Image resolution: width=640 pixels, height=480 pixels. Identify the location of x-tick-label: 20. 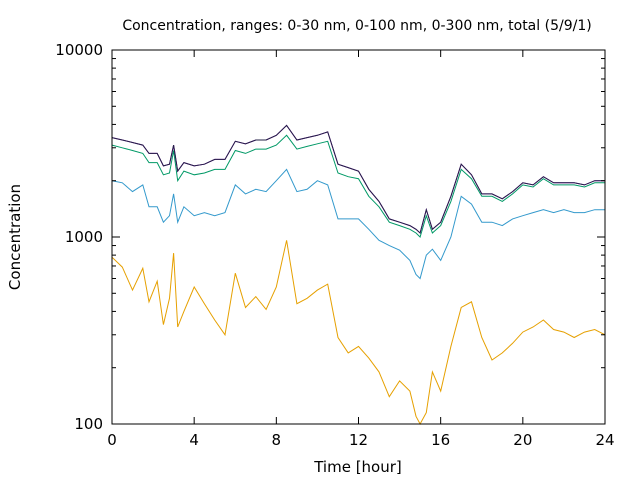
(522, 440).